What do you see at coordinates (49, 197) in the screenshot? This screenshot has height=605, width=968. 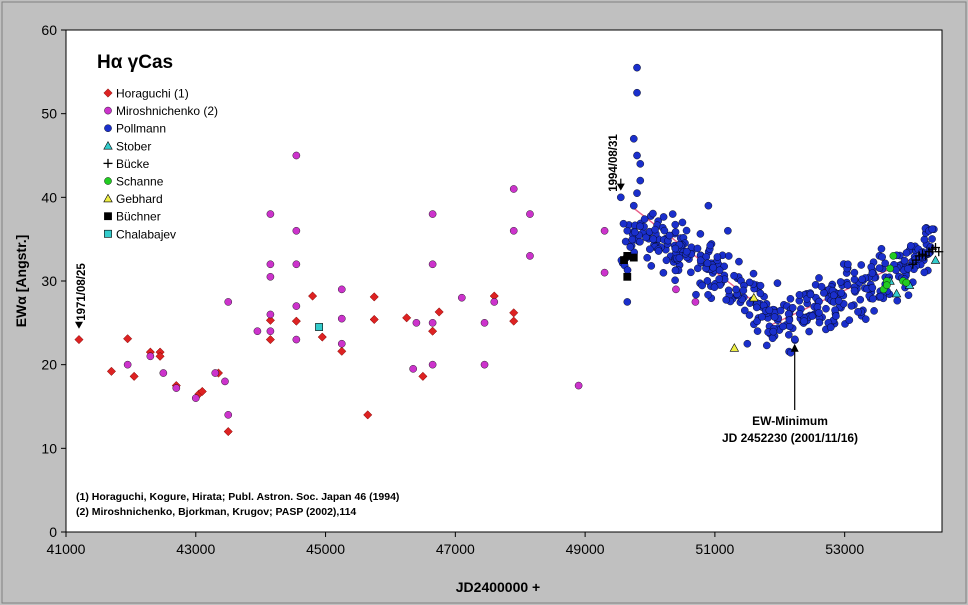 I see `y-tick-label: 40` at bounding box center [49, 197].